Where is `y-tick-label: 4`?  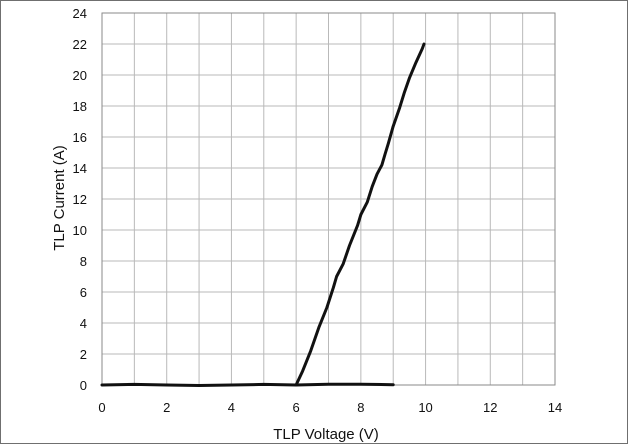
y-tick-label: 4 is located at coordinates (83, 323).